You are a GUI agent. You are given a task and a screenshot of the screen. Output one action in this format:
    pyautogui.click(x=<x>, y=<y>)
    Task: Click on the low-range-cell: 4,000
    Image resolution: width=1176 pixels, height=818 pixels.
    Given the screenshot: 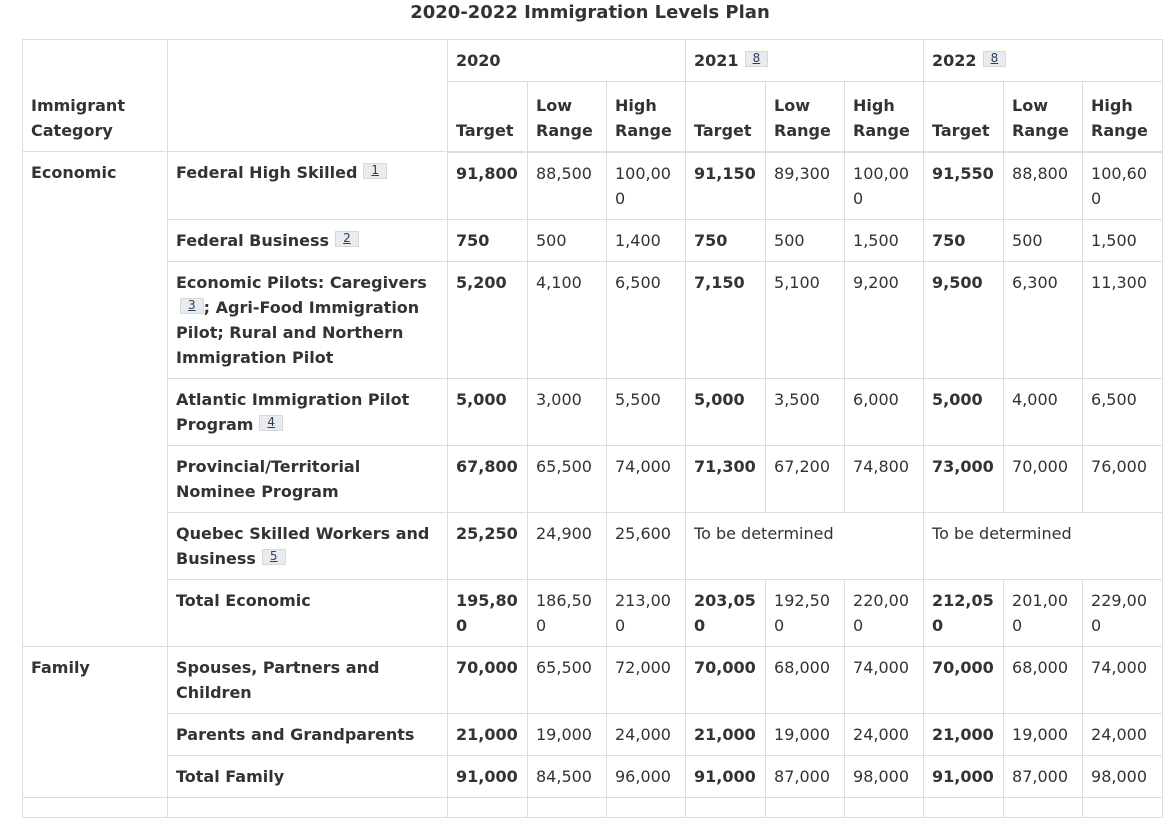 What is the action you would take?
    pyautogui.click(x=1043, y=411)
    